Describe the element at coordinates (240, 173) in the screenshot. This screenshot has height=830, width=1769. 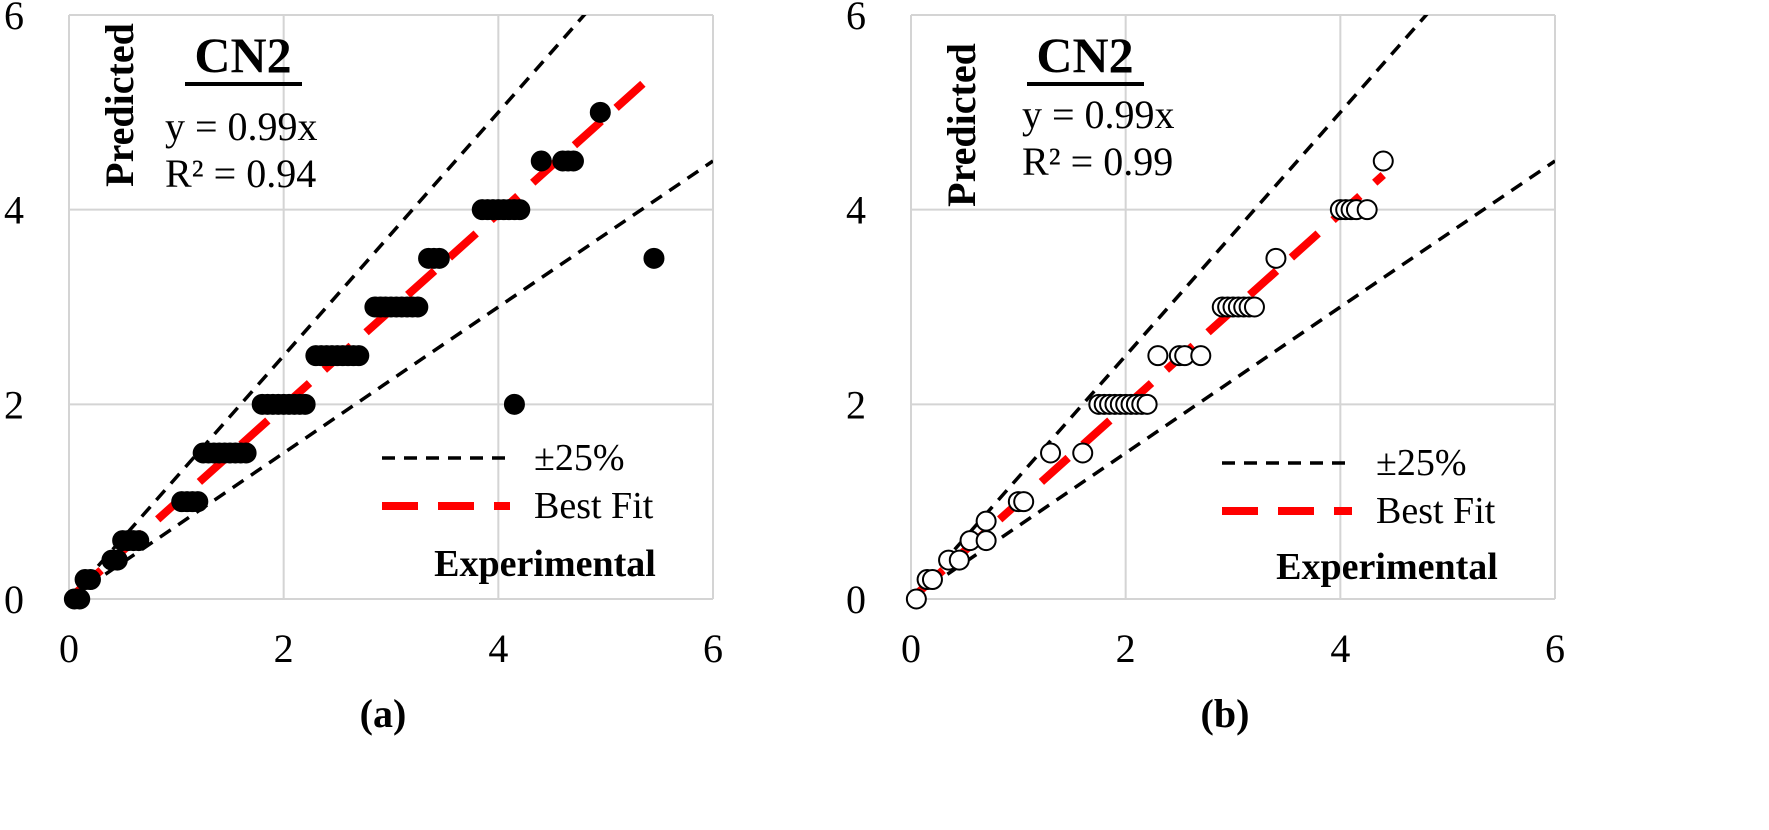
I see `r-squared: R² = 0.94` at that location.